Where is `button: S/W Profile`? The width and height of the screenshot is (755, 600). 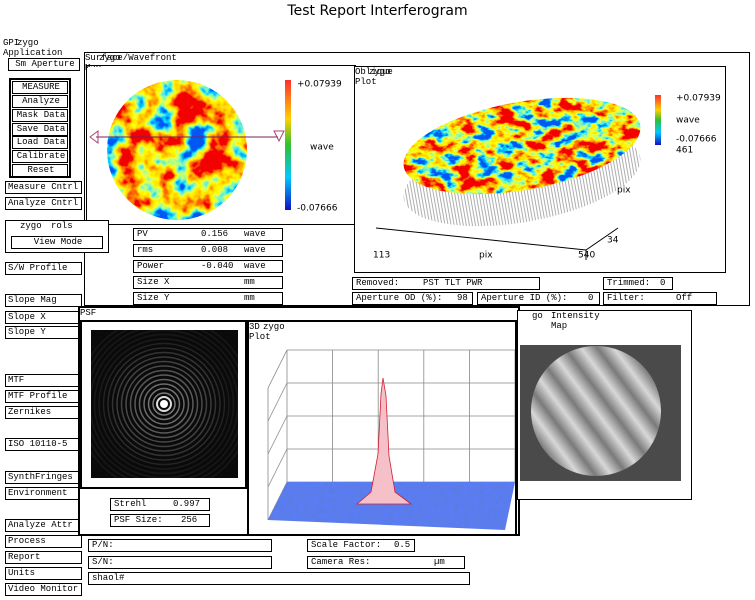
button: S/W Profile is located at coordinates (43, 268).